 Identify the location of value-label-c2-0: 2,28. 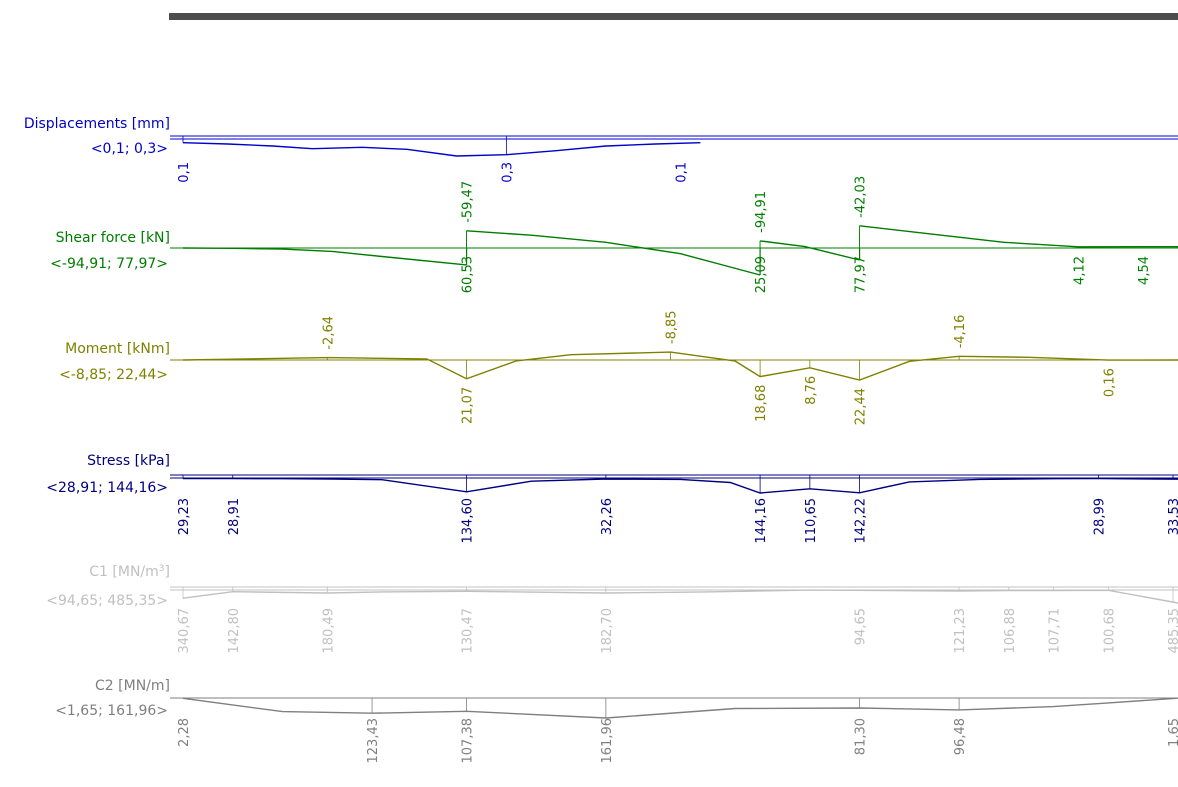
(184, 732).